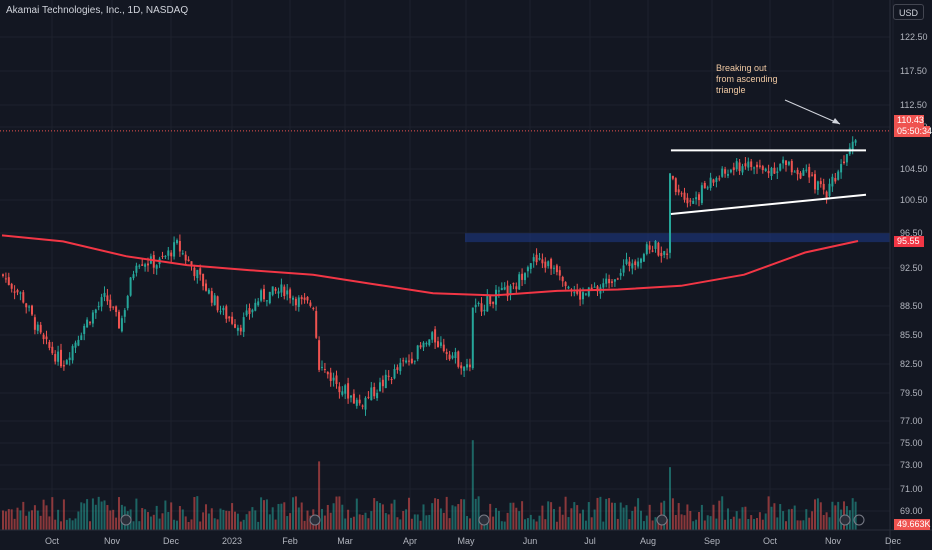 Image resolution: width=932 pixels, height=550 pixels. What do you see at coordinates (430, 265) in the screenshot?
I see `moving-average-line` at bounding box center [430, 265].